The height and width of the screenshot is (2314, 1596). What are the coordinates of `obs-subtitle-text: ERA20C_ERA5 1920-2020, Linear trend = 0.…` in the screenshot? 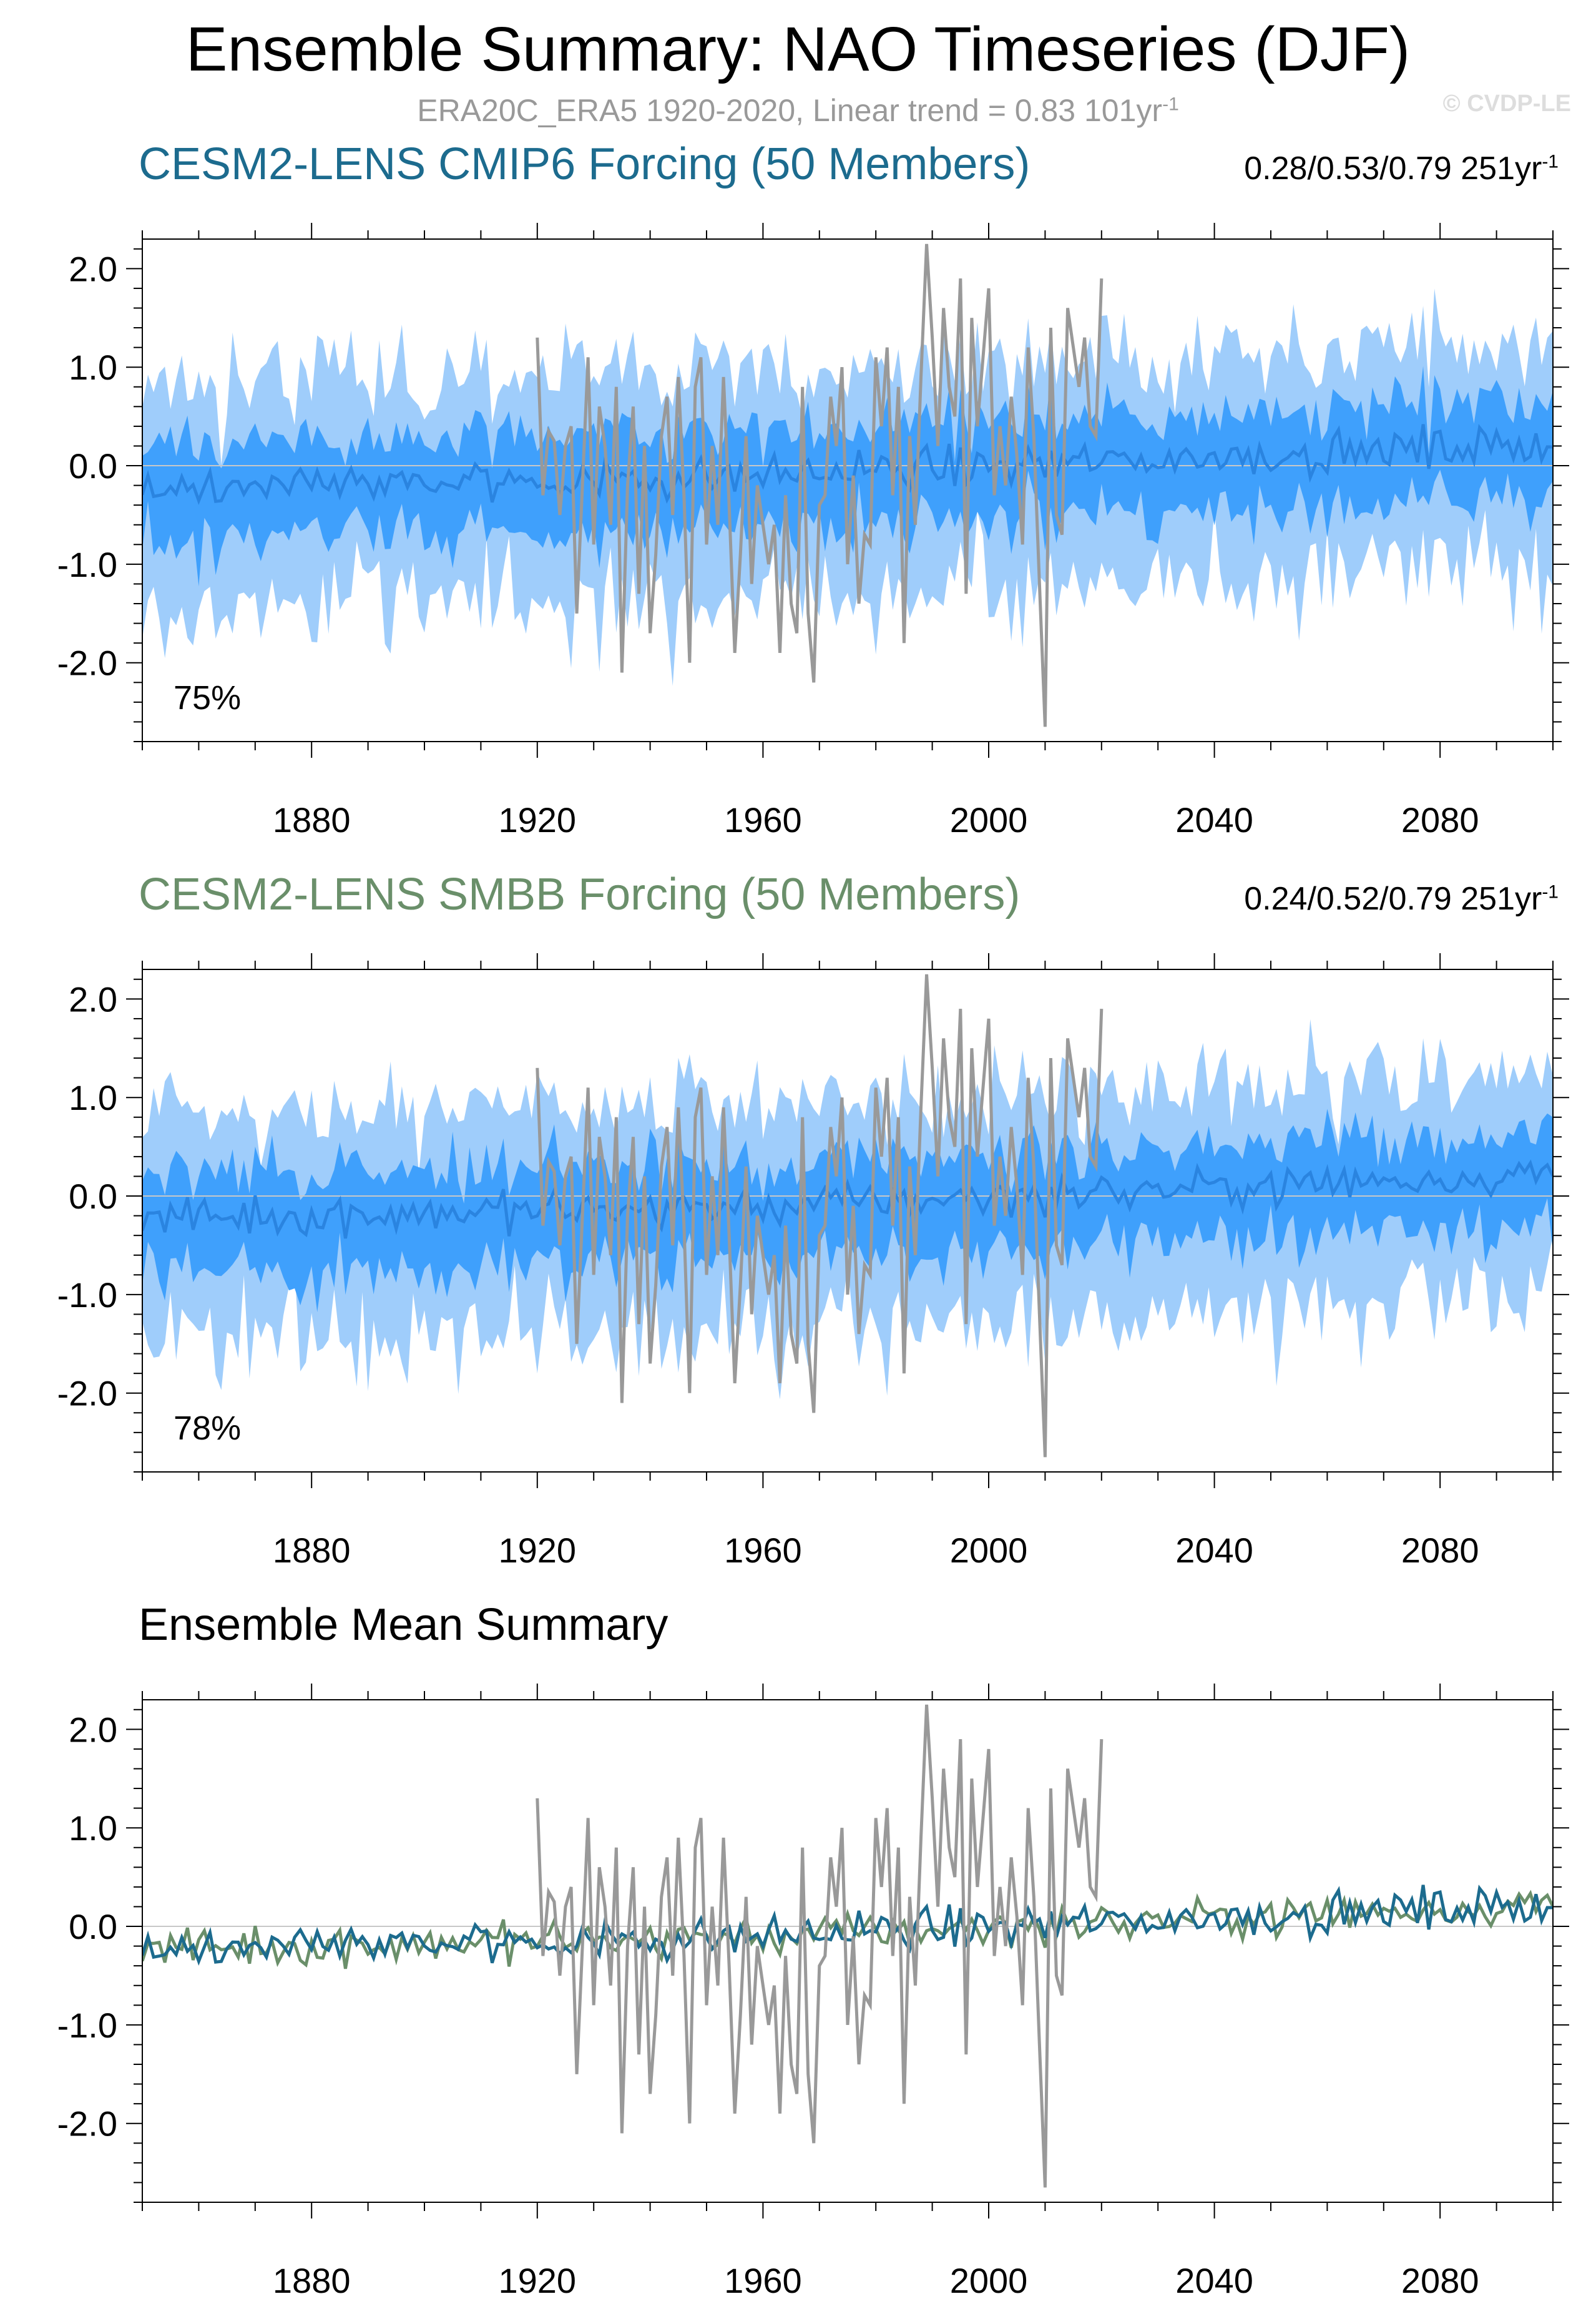 It's located at (790, 110).